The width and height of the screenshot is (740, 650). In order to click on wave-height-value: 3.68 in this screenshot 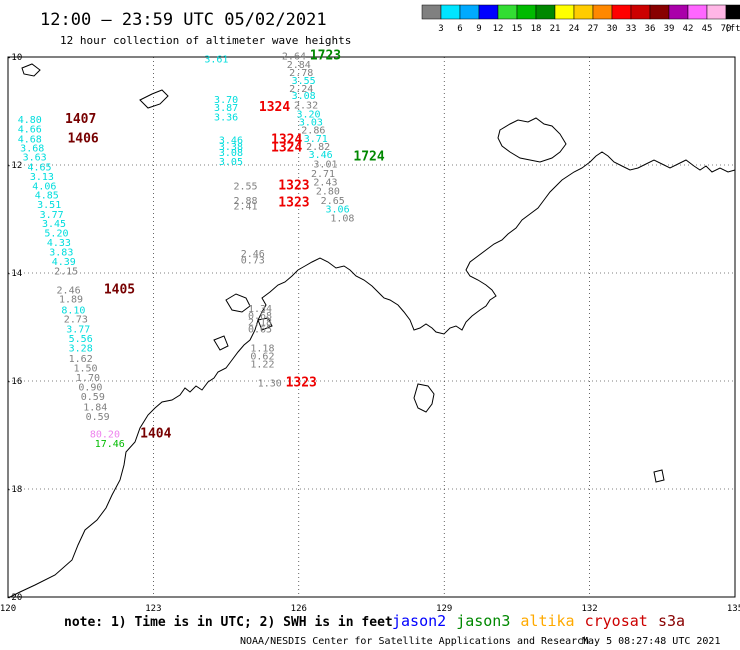, I will do `click(32, 149)`.